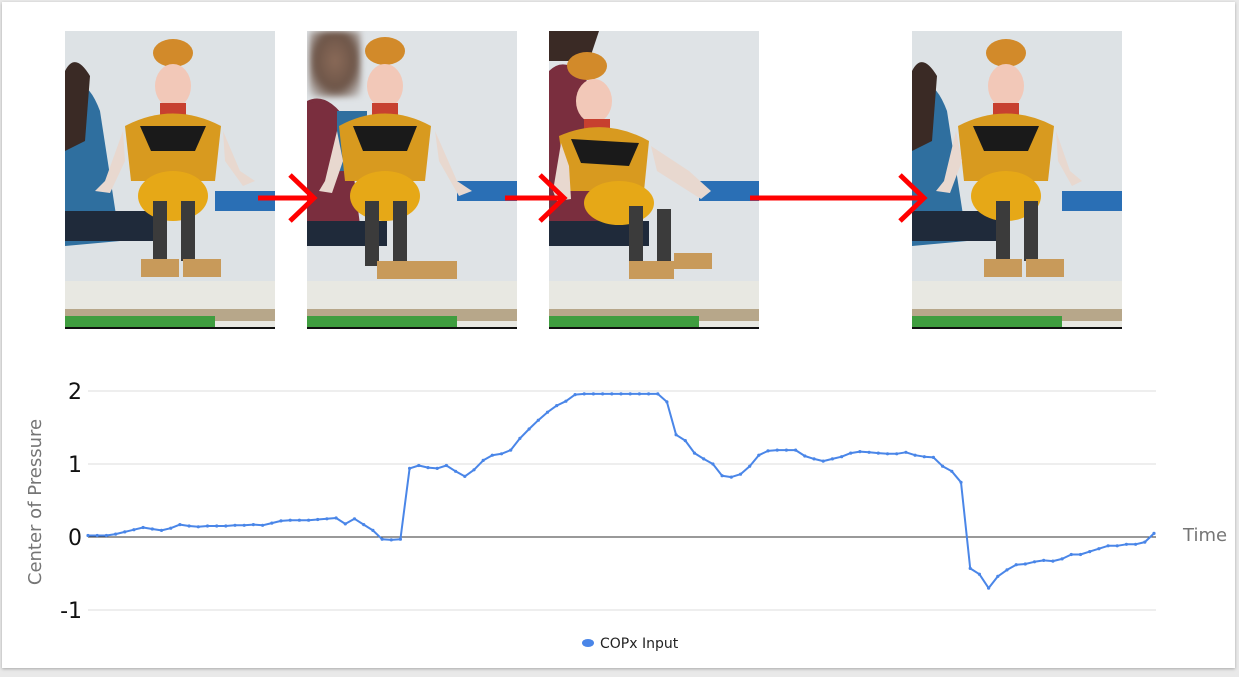  Describe the element at coordinates (335, 64) in the screenshot. I see `blurred-face` at that location.